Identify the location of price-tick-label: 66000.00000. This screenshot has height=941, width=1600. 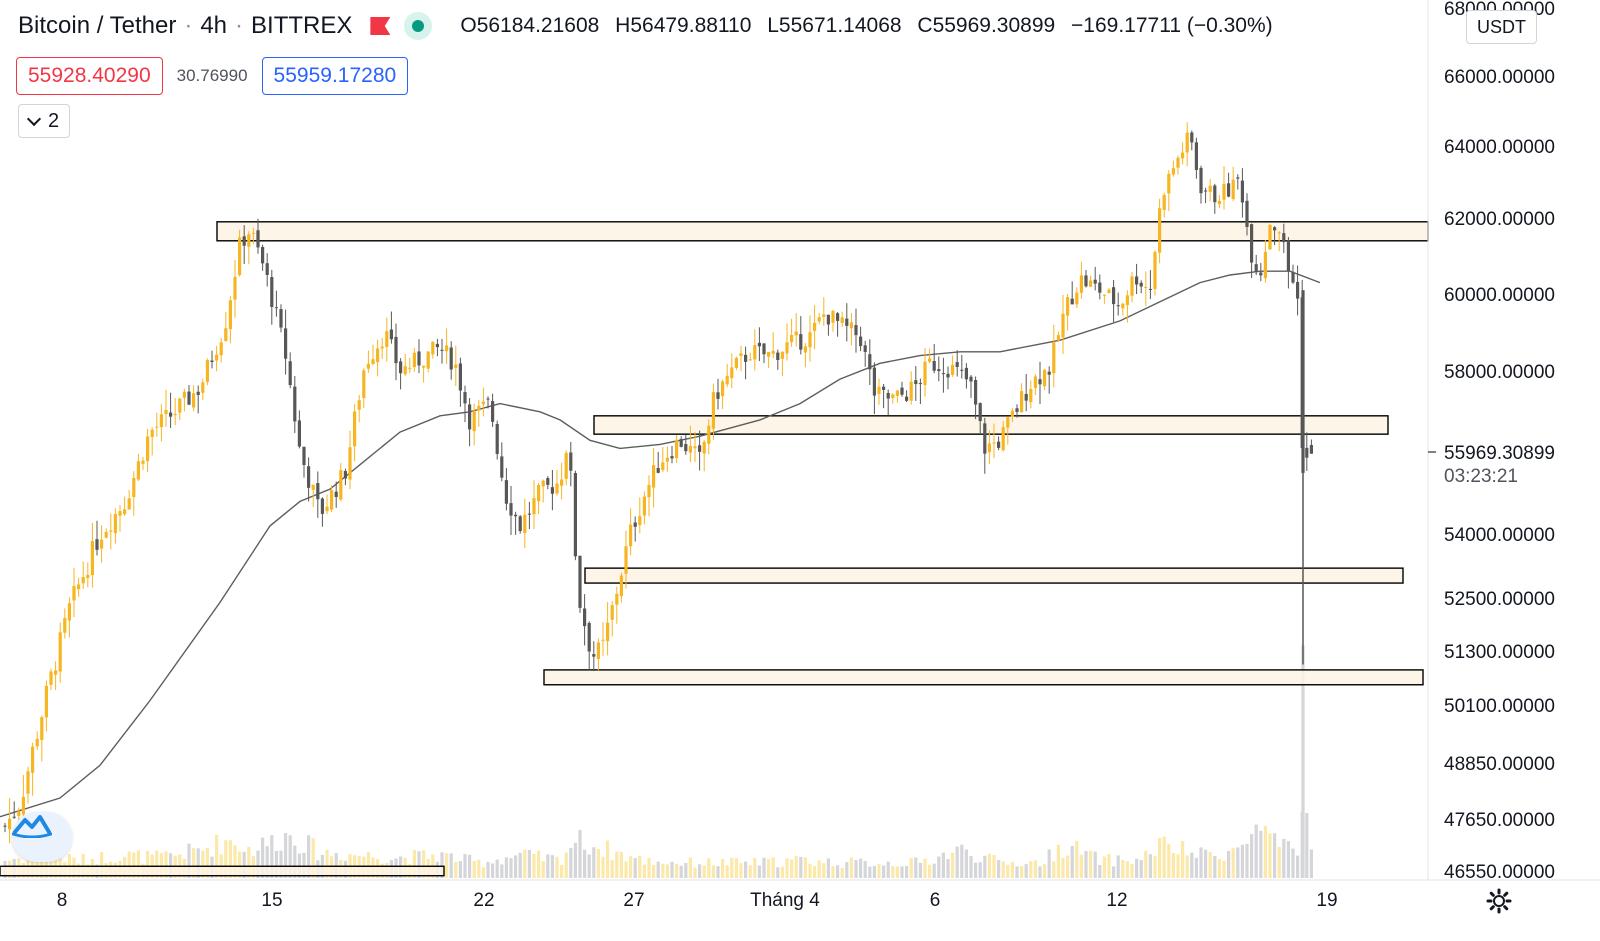
(1499, 77).